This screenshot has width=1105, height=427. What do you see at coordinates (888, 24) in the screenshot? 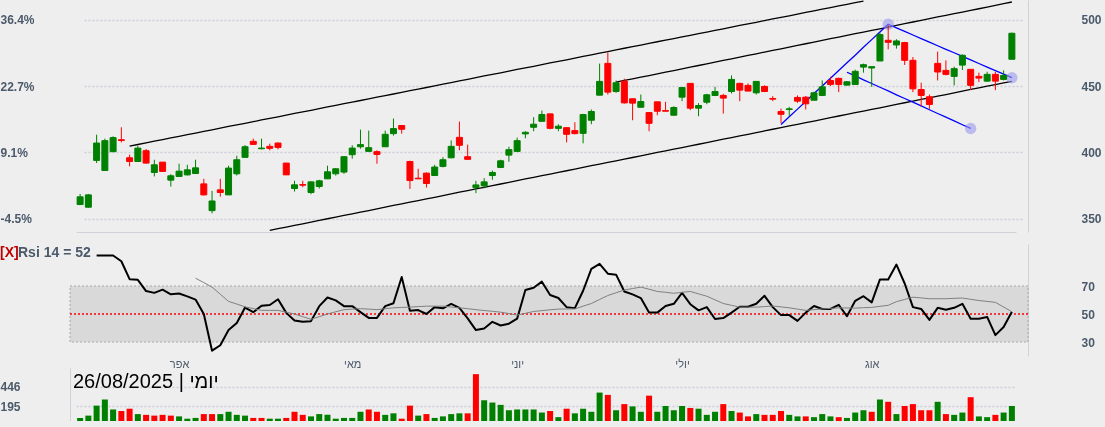
I see `point` at bounding box center [888, 24].